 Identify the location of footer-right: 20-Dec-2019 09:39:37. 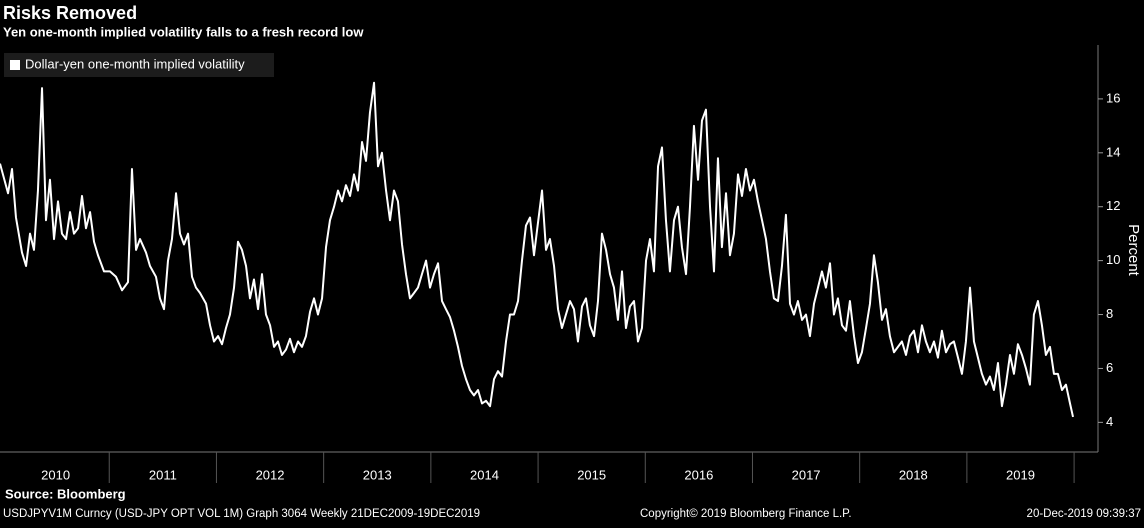
(1084, 514).